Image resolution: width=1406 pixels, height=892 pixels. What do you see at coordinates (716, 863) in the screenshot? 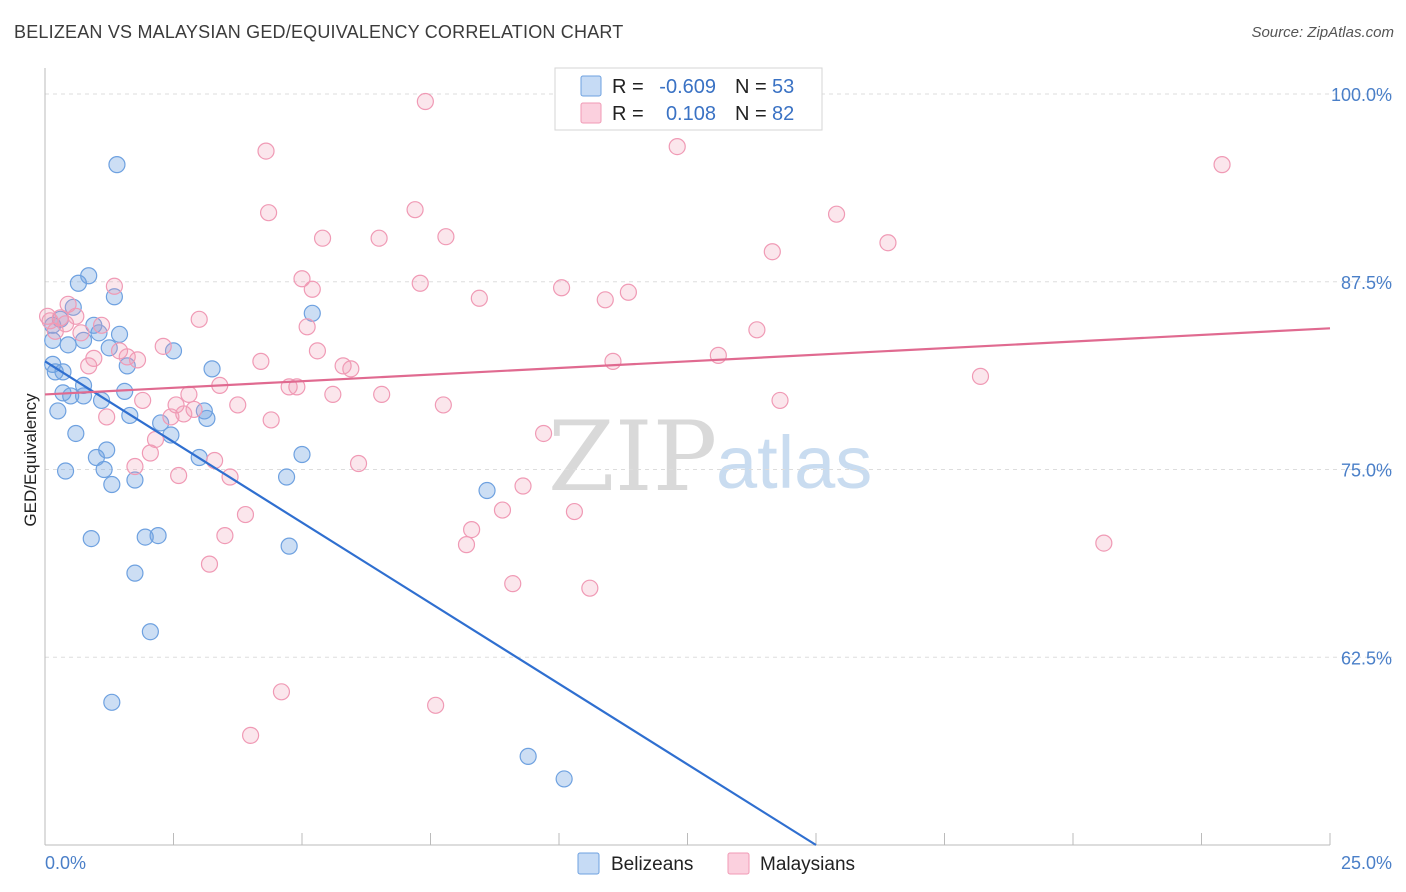
I see `series-legend: Belizeans Malaysians` at bounding box center [716, 863].